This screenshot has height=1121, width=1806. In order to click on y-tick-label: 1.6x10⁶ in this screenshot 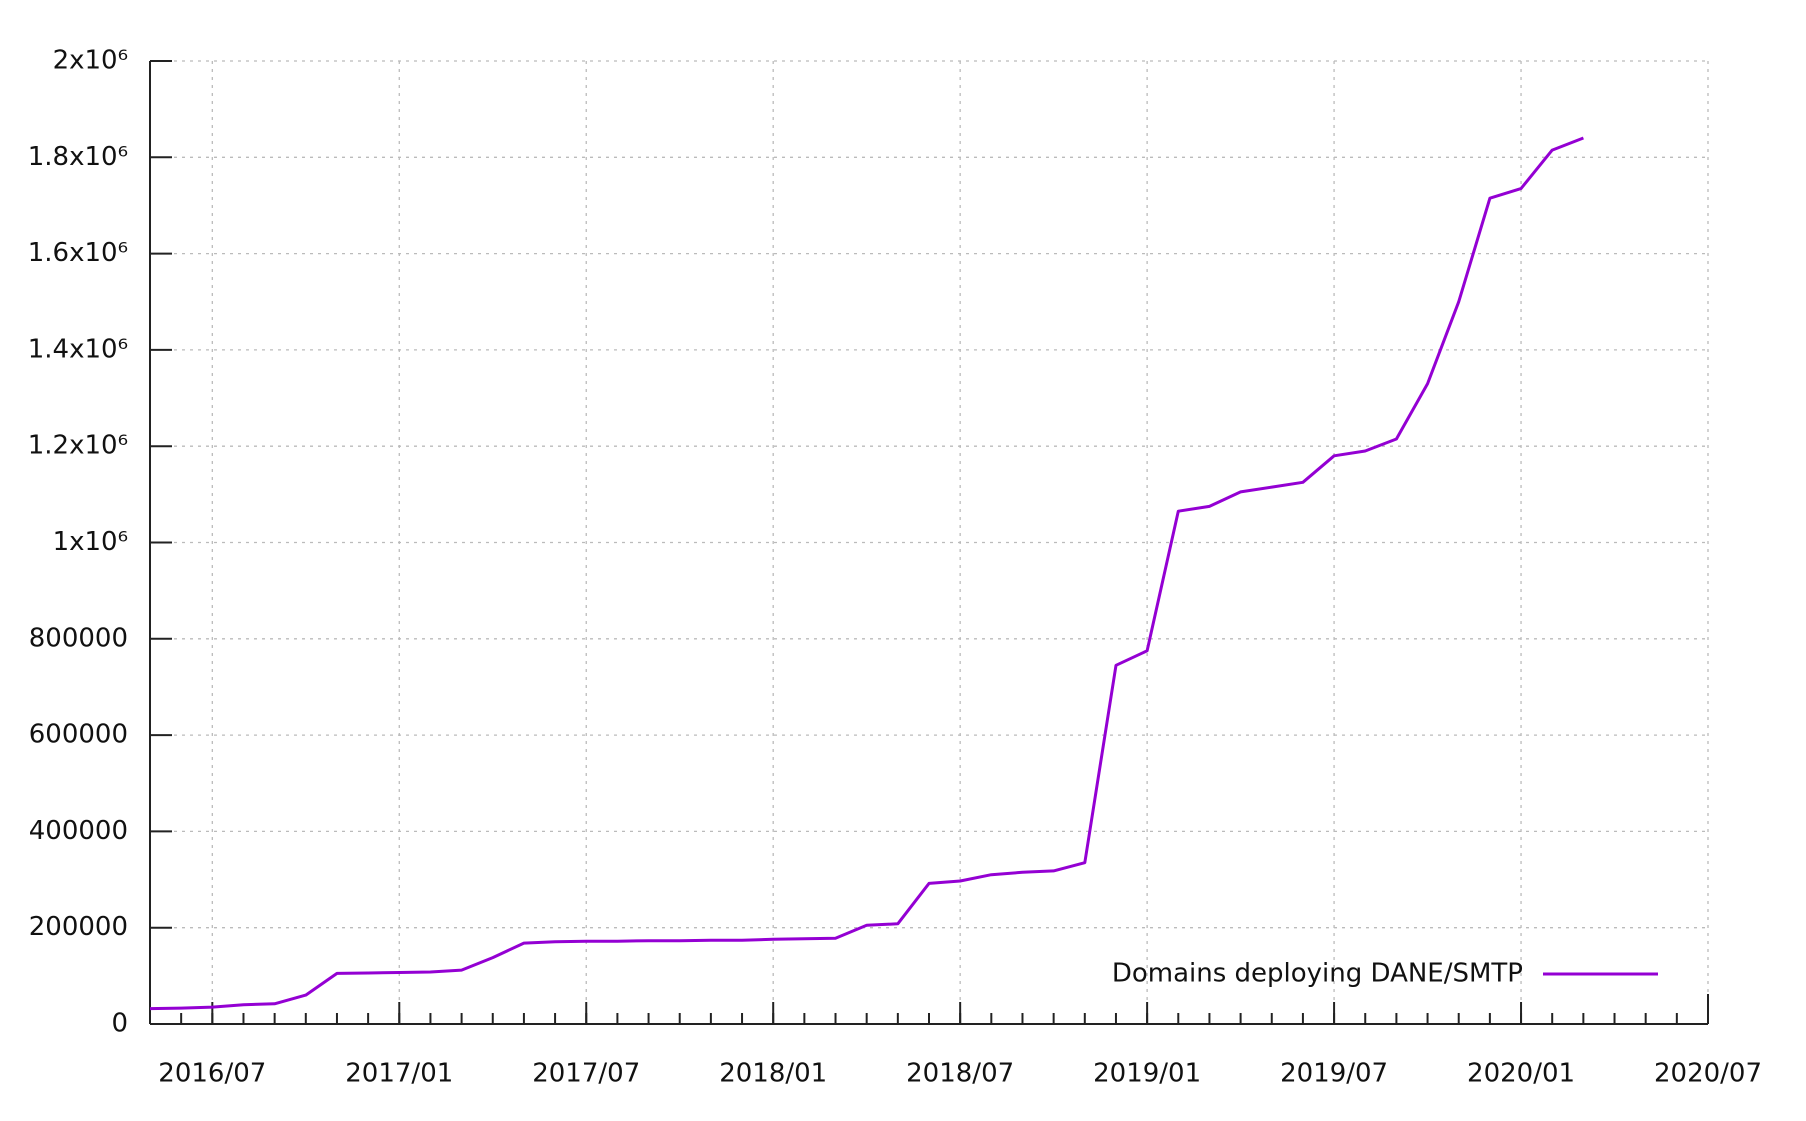, I will do `click(78, 253)`.